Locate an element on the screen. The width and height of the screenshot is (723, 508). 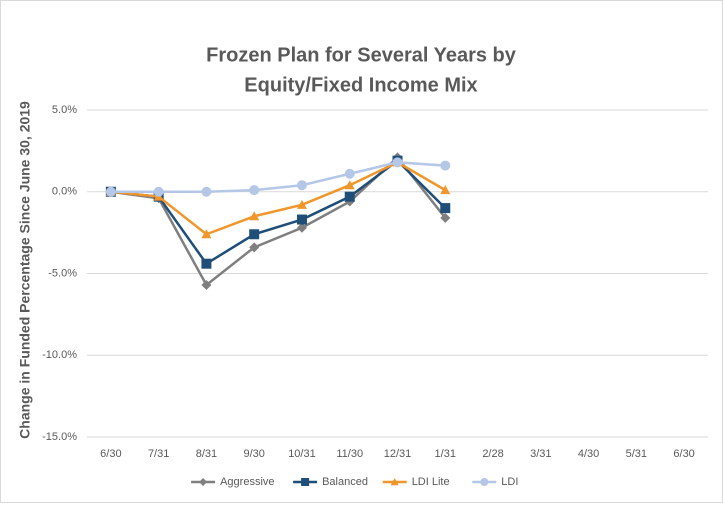
y-tick-label: -5.0% is located at coordinates (62, 273).